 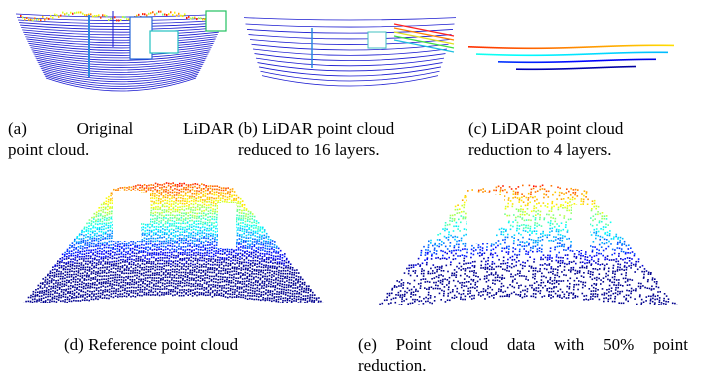 I want to click on panel-d-image, so click(x=173, y=238).